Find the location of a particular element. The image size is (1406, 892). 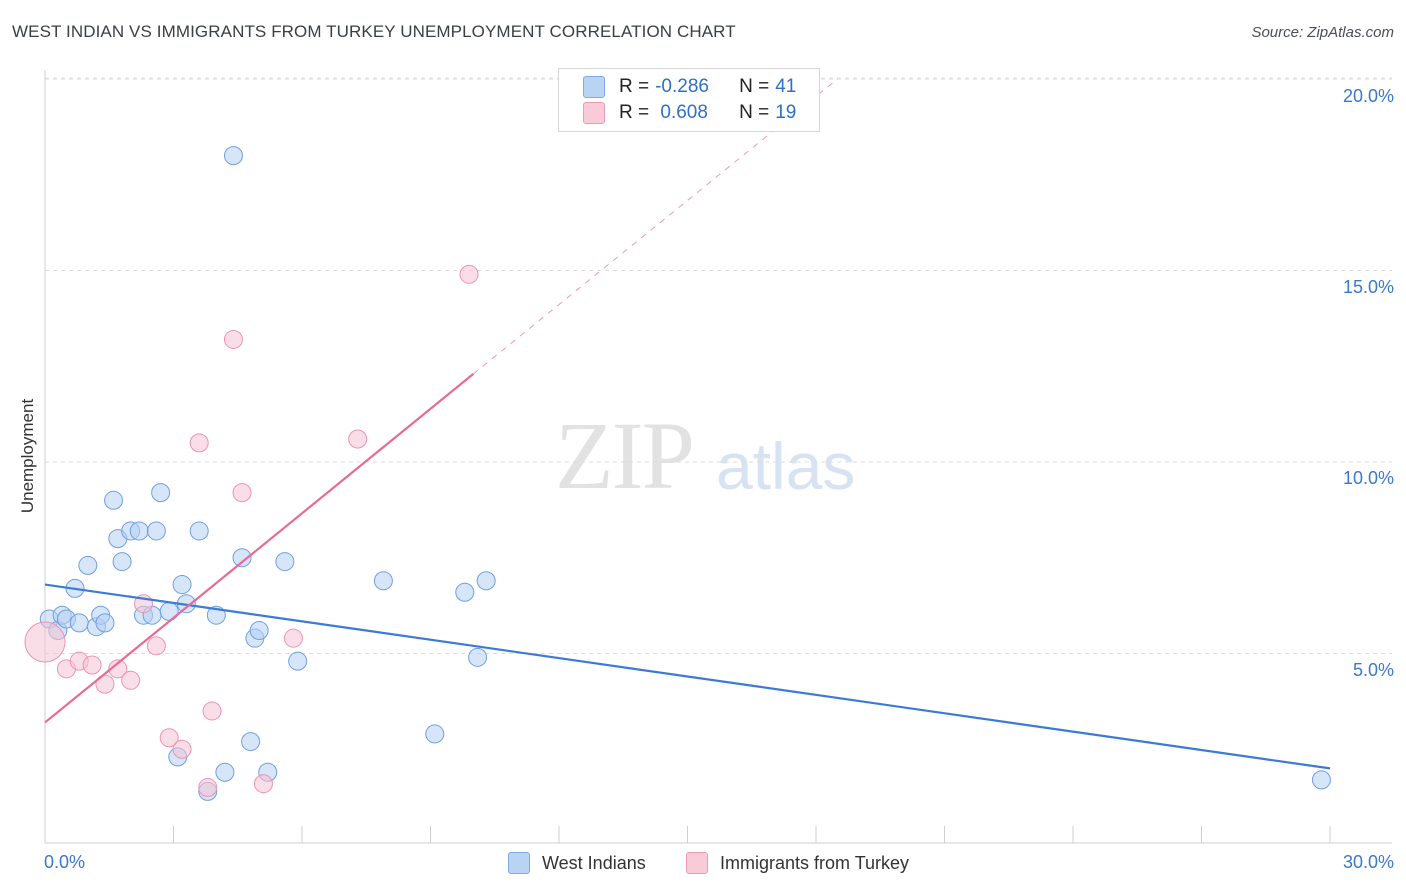

legend-item-turkey: Immigrants from Turkey is located at coordinates (797, 863).